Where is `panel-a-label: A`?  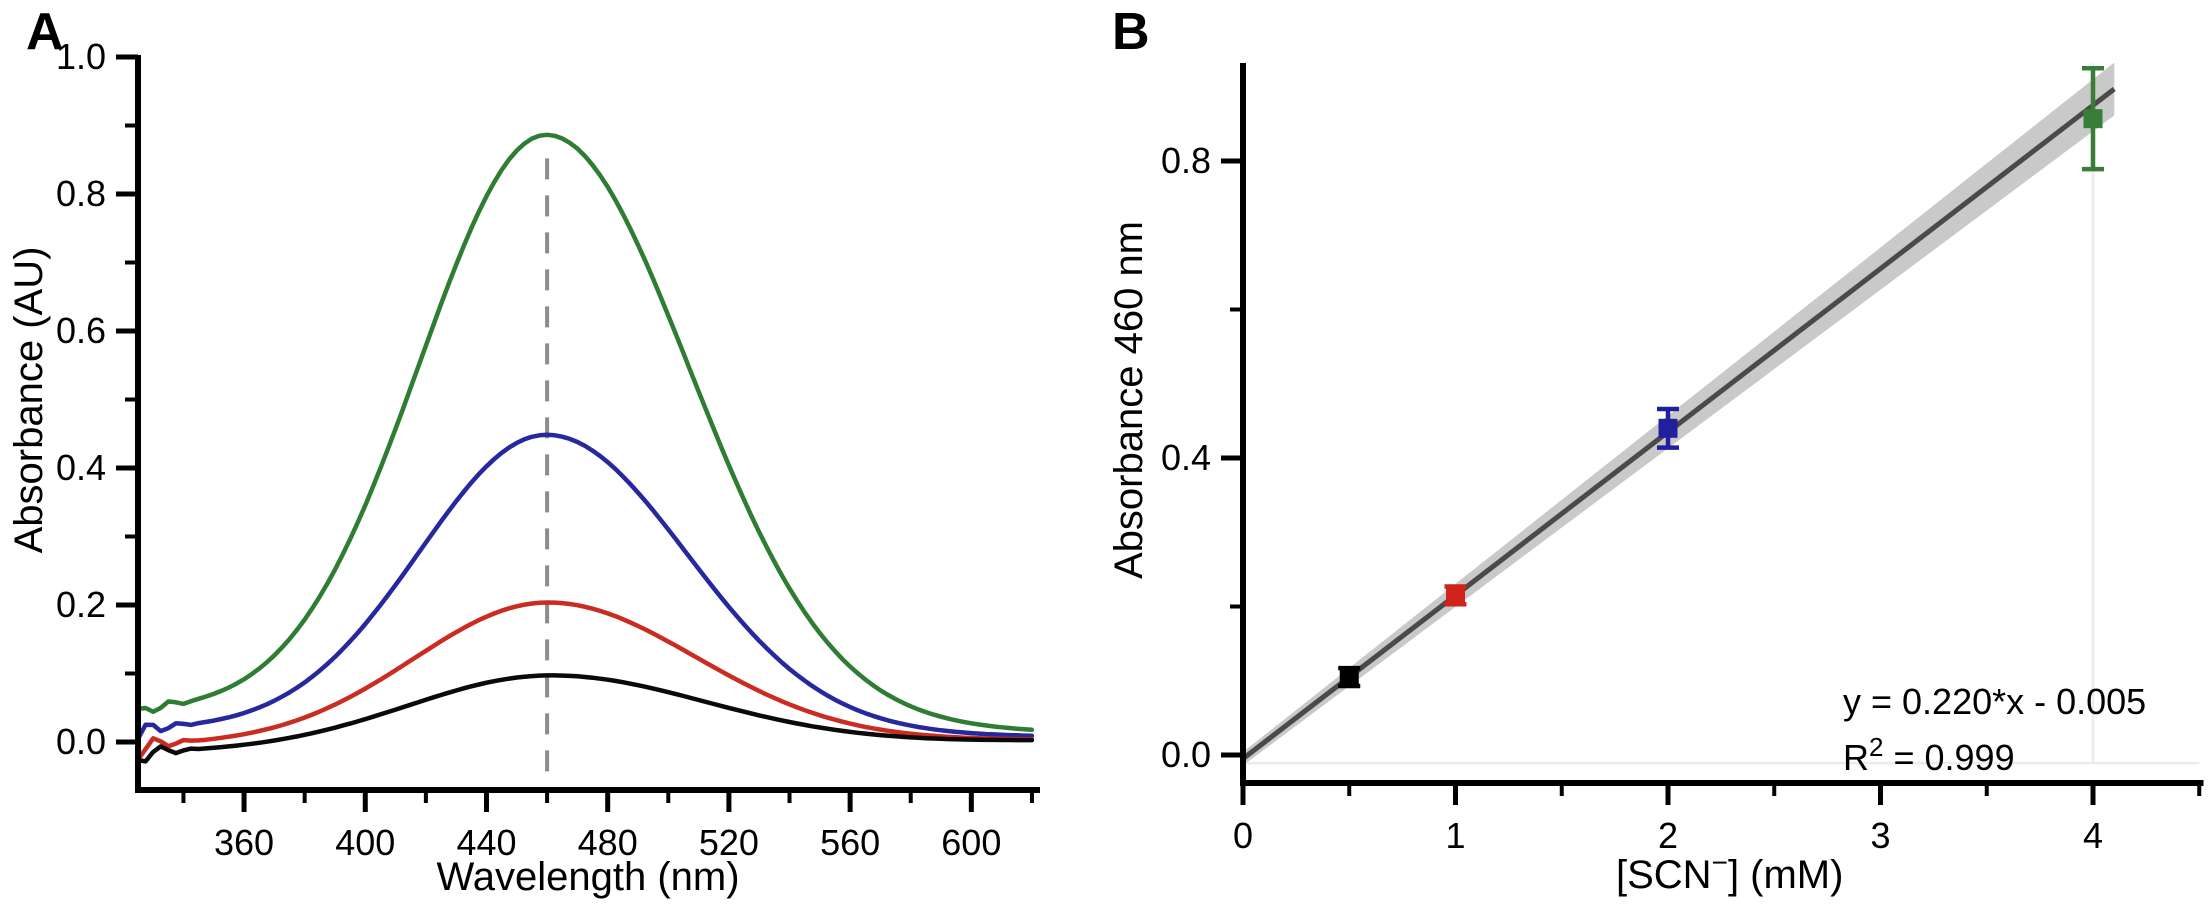
panel-a-label: A is located at coordinates (45, 32).